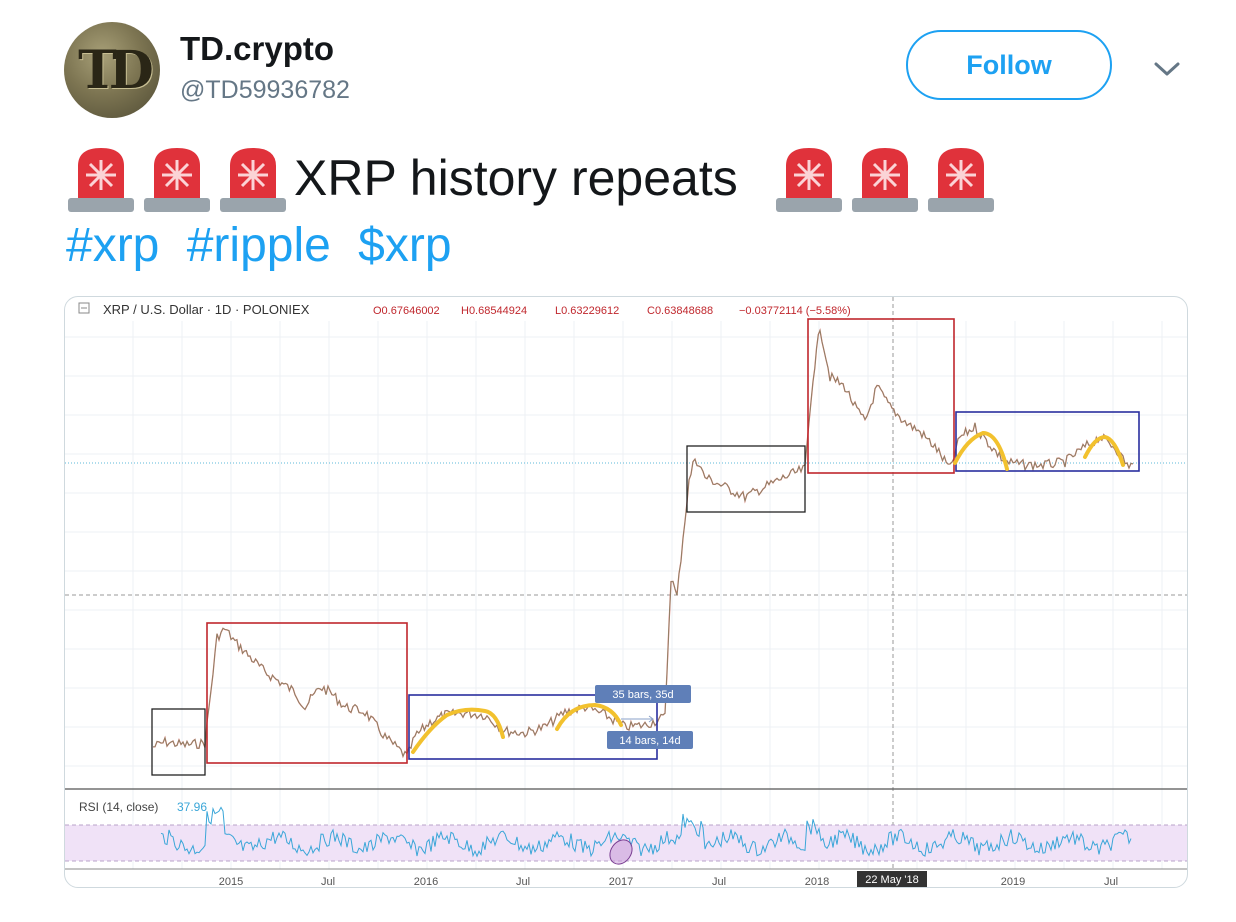 This screenshot has width=1236, height=922. Describe the element at coordinates (84, 308) in the screenshot. I see `collapse-icon` at that location.